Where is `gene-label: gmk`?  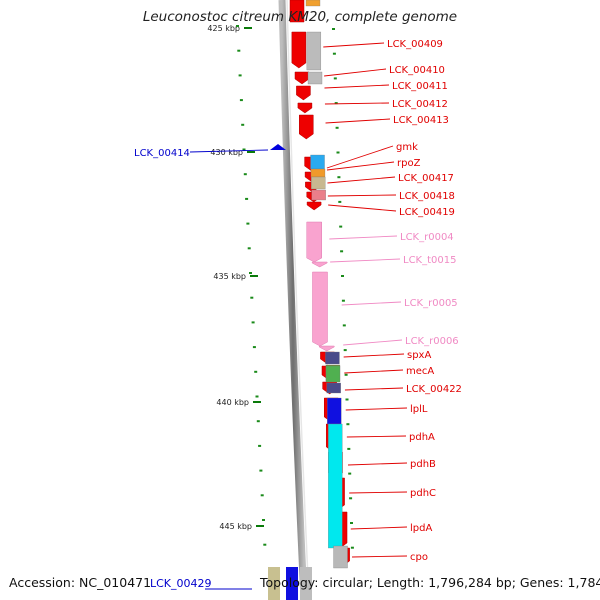
gene-label: gmk is located at coordinates (407, 147).